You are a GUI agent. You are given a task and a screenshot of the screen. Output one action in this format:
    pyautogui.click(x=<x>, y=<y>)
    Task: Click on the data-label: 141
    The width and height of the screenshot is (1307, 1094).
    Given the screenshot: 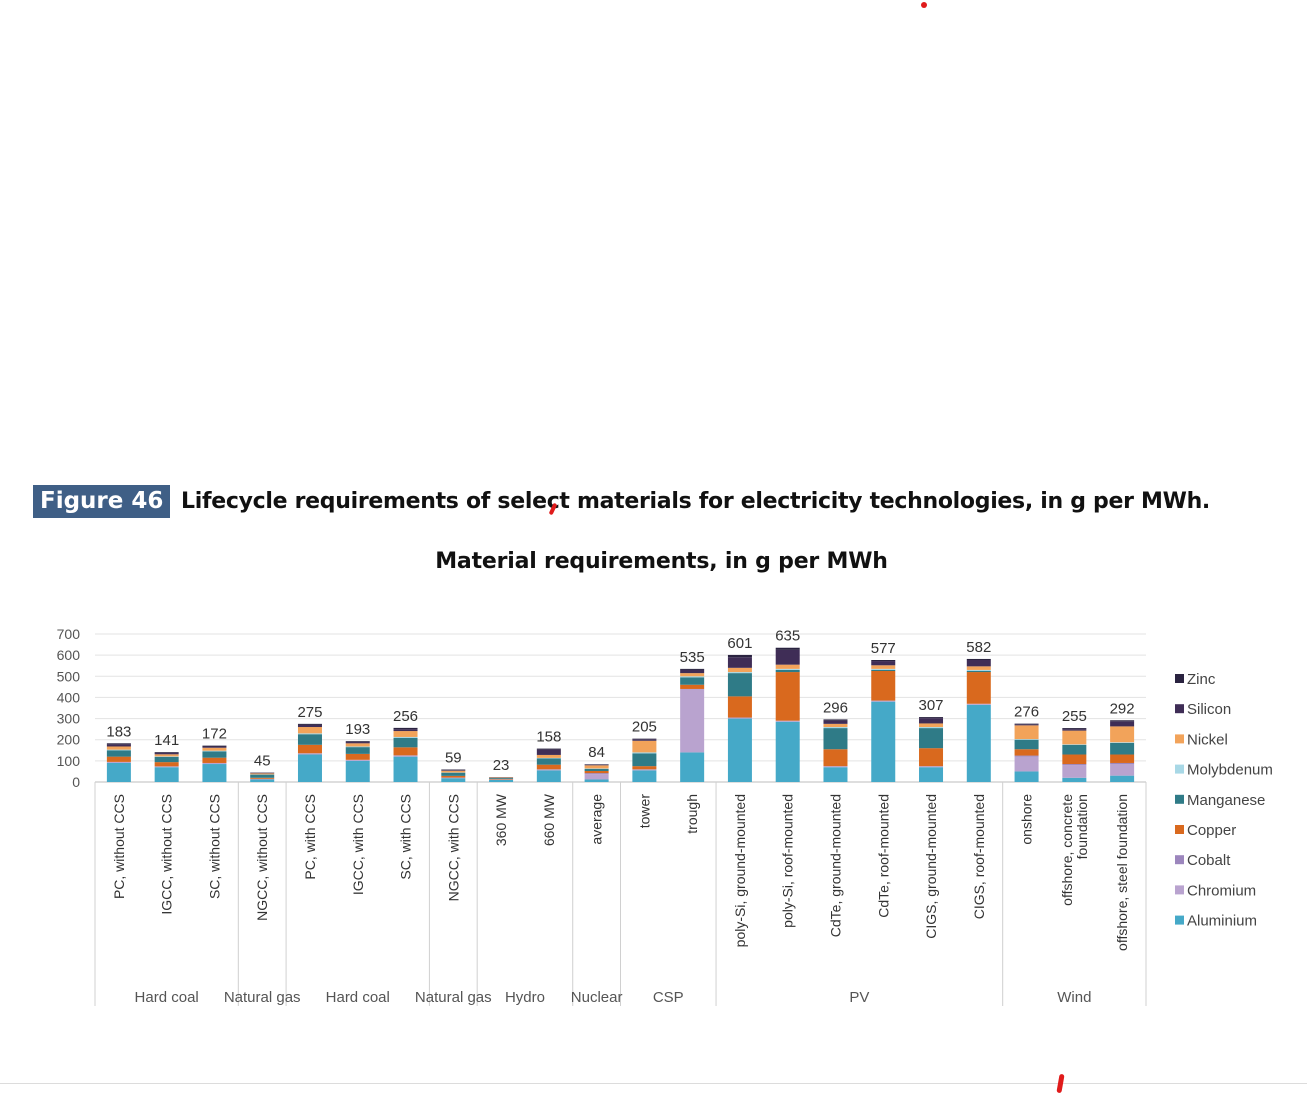 What is the action you would take?
    pyautogui.click(x=166, y=740)
    